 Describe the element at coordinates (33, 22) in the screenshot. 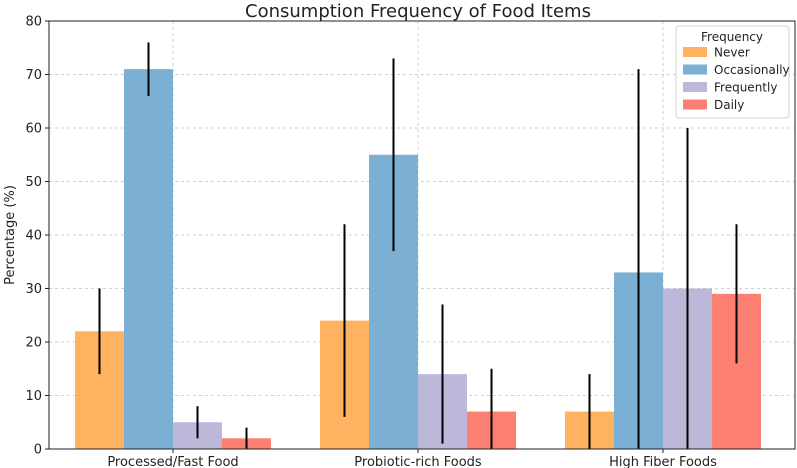

I see `y-tick-label: 80` at that location.